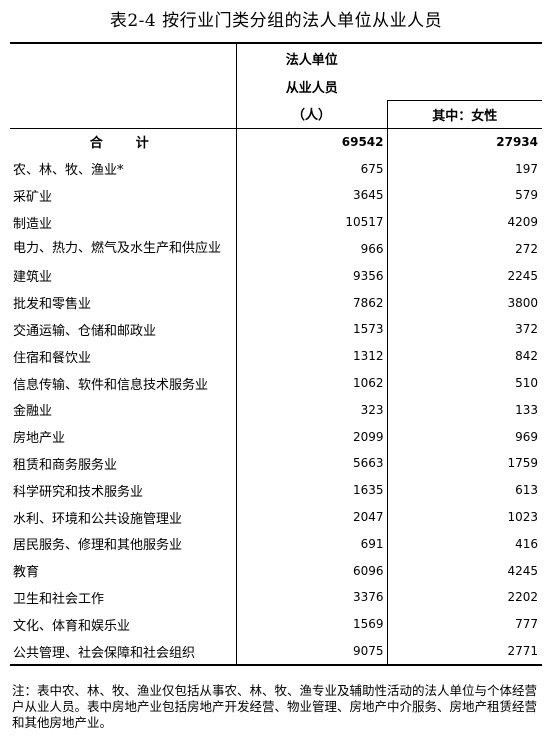  Describe the element at coordinates (311, 142) in the screenshot. I see `employees-total: 69542` at that location.